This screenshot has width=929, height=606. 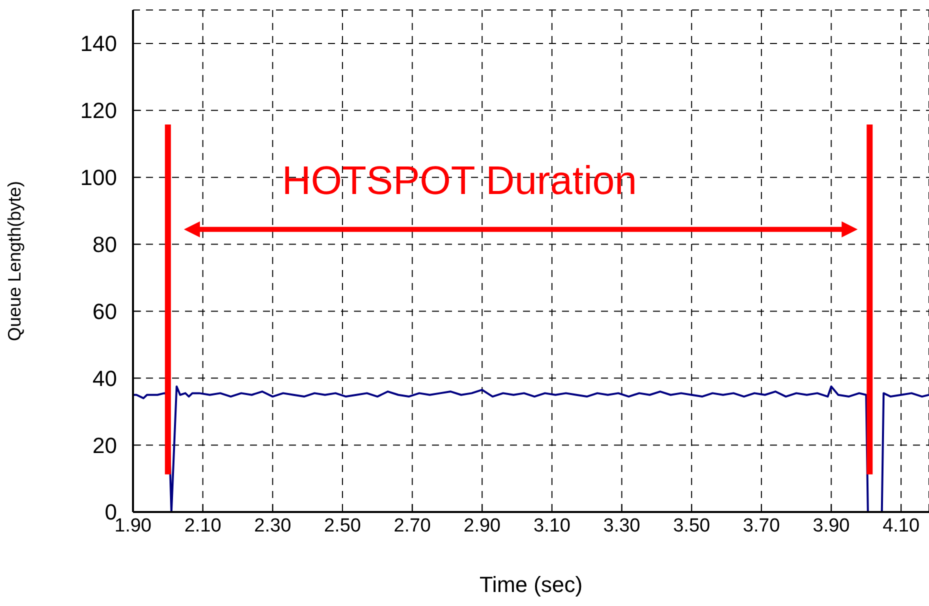 What do you see at coordinates (531, 584) in the screenshot?
I see `x-axis-title: Time (sec)` at bounding box center [531, 584].